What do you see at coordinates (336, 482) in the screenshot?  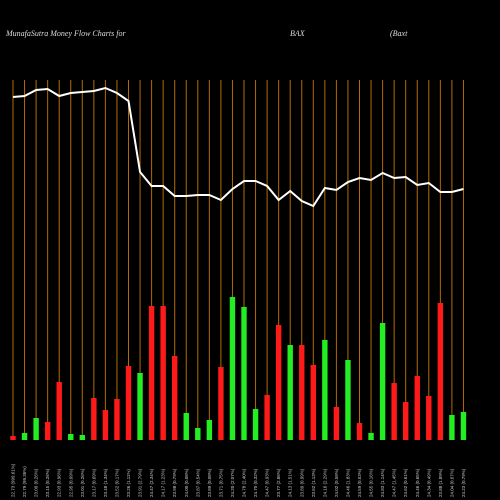 I see `x-tick-label: 24.02 (0.58%)` at bounding box center [336, 482].